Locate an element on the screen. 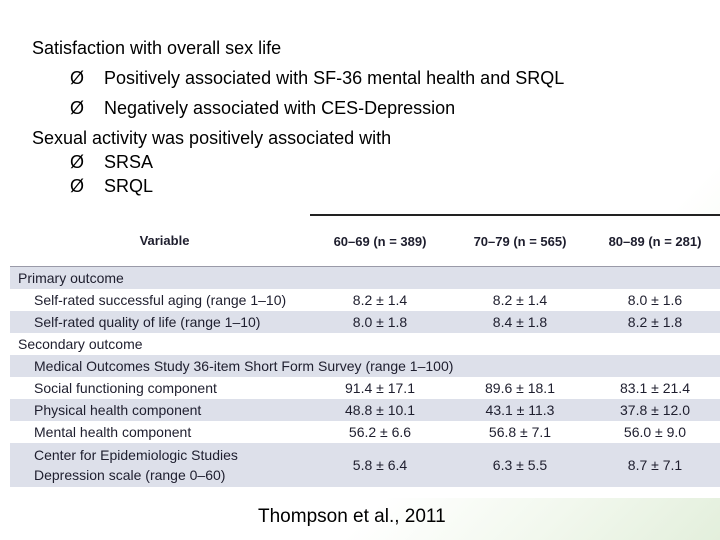  cell-value: 91.4 ± 17.1 is located at coordinates (380, 388).